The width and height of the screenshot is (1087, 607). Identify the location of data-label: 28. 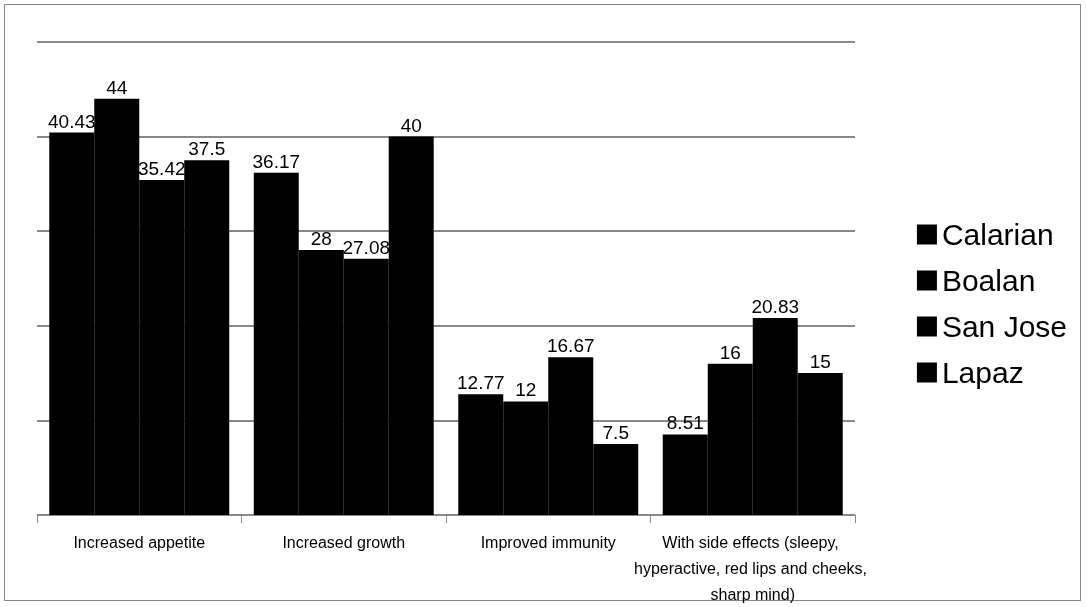
(321, 239).